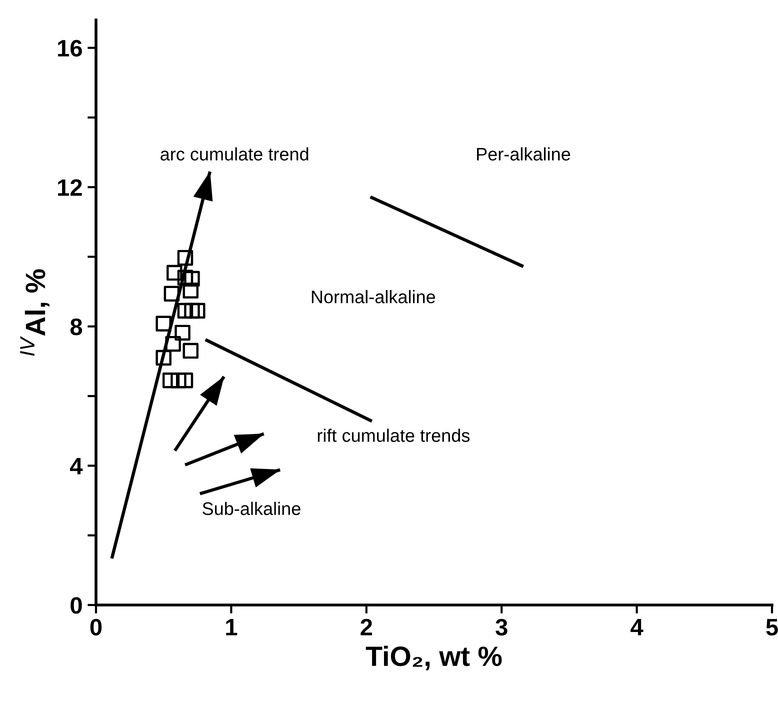  Describe the element at coordinates (366, 627) in the screenshot. I see `x-tick-label: 2` at that location.